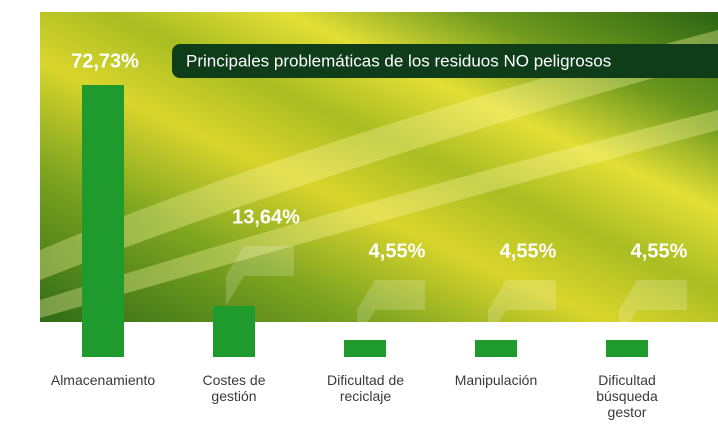 The width and height of the screenshot is (718, 428). Describe the element at coordinates (105, 61) in the screenshot. I see `value-label: 72,73%` at that location.